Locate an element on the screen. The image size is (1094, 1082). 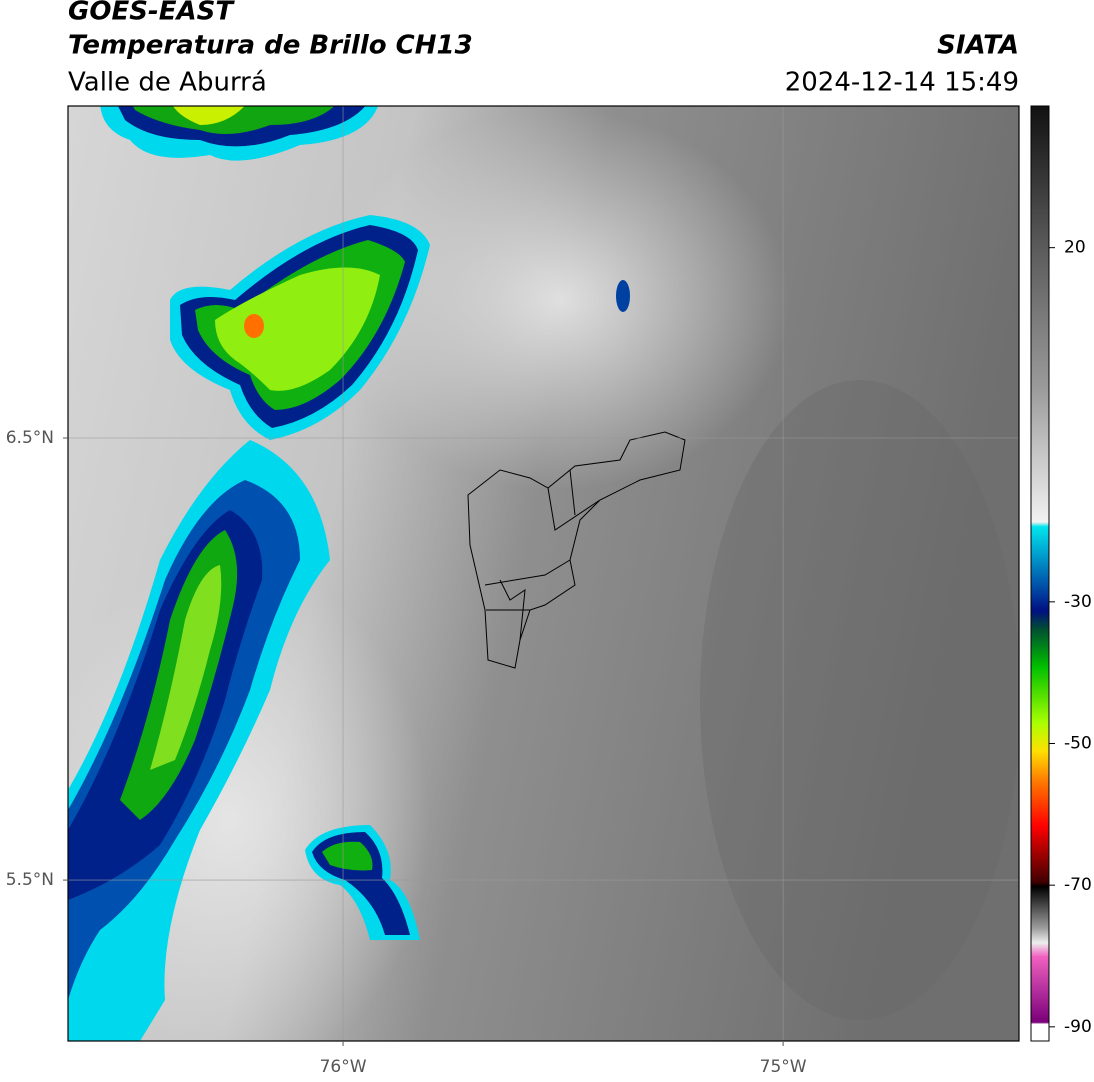
y-tick-label: 6.5°N is located at coordinates (30, 438).